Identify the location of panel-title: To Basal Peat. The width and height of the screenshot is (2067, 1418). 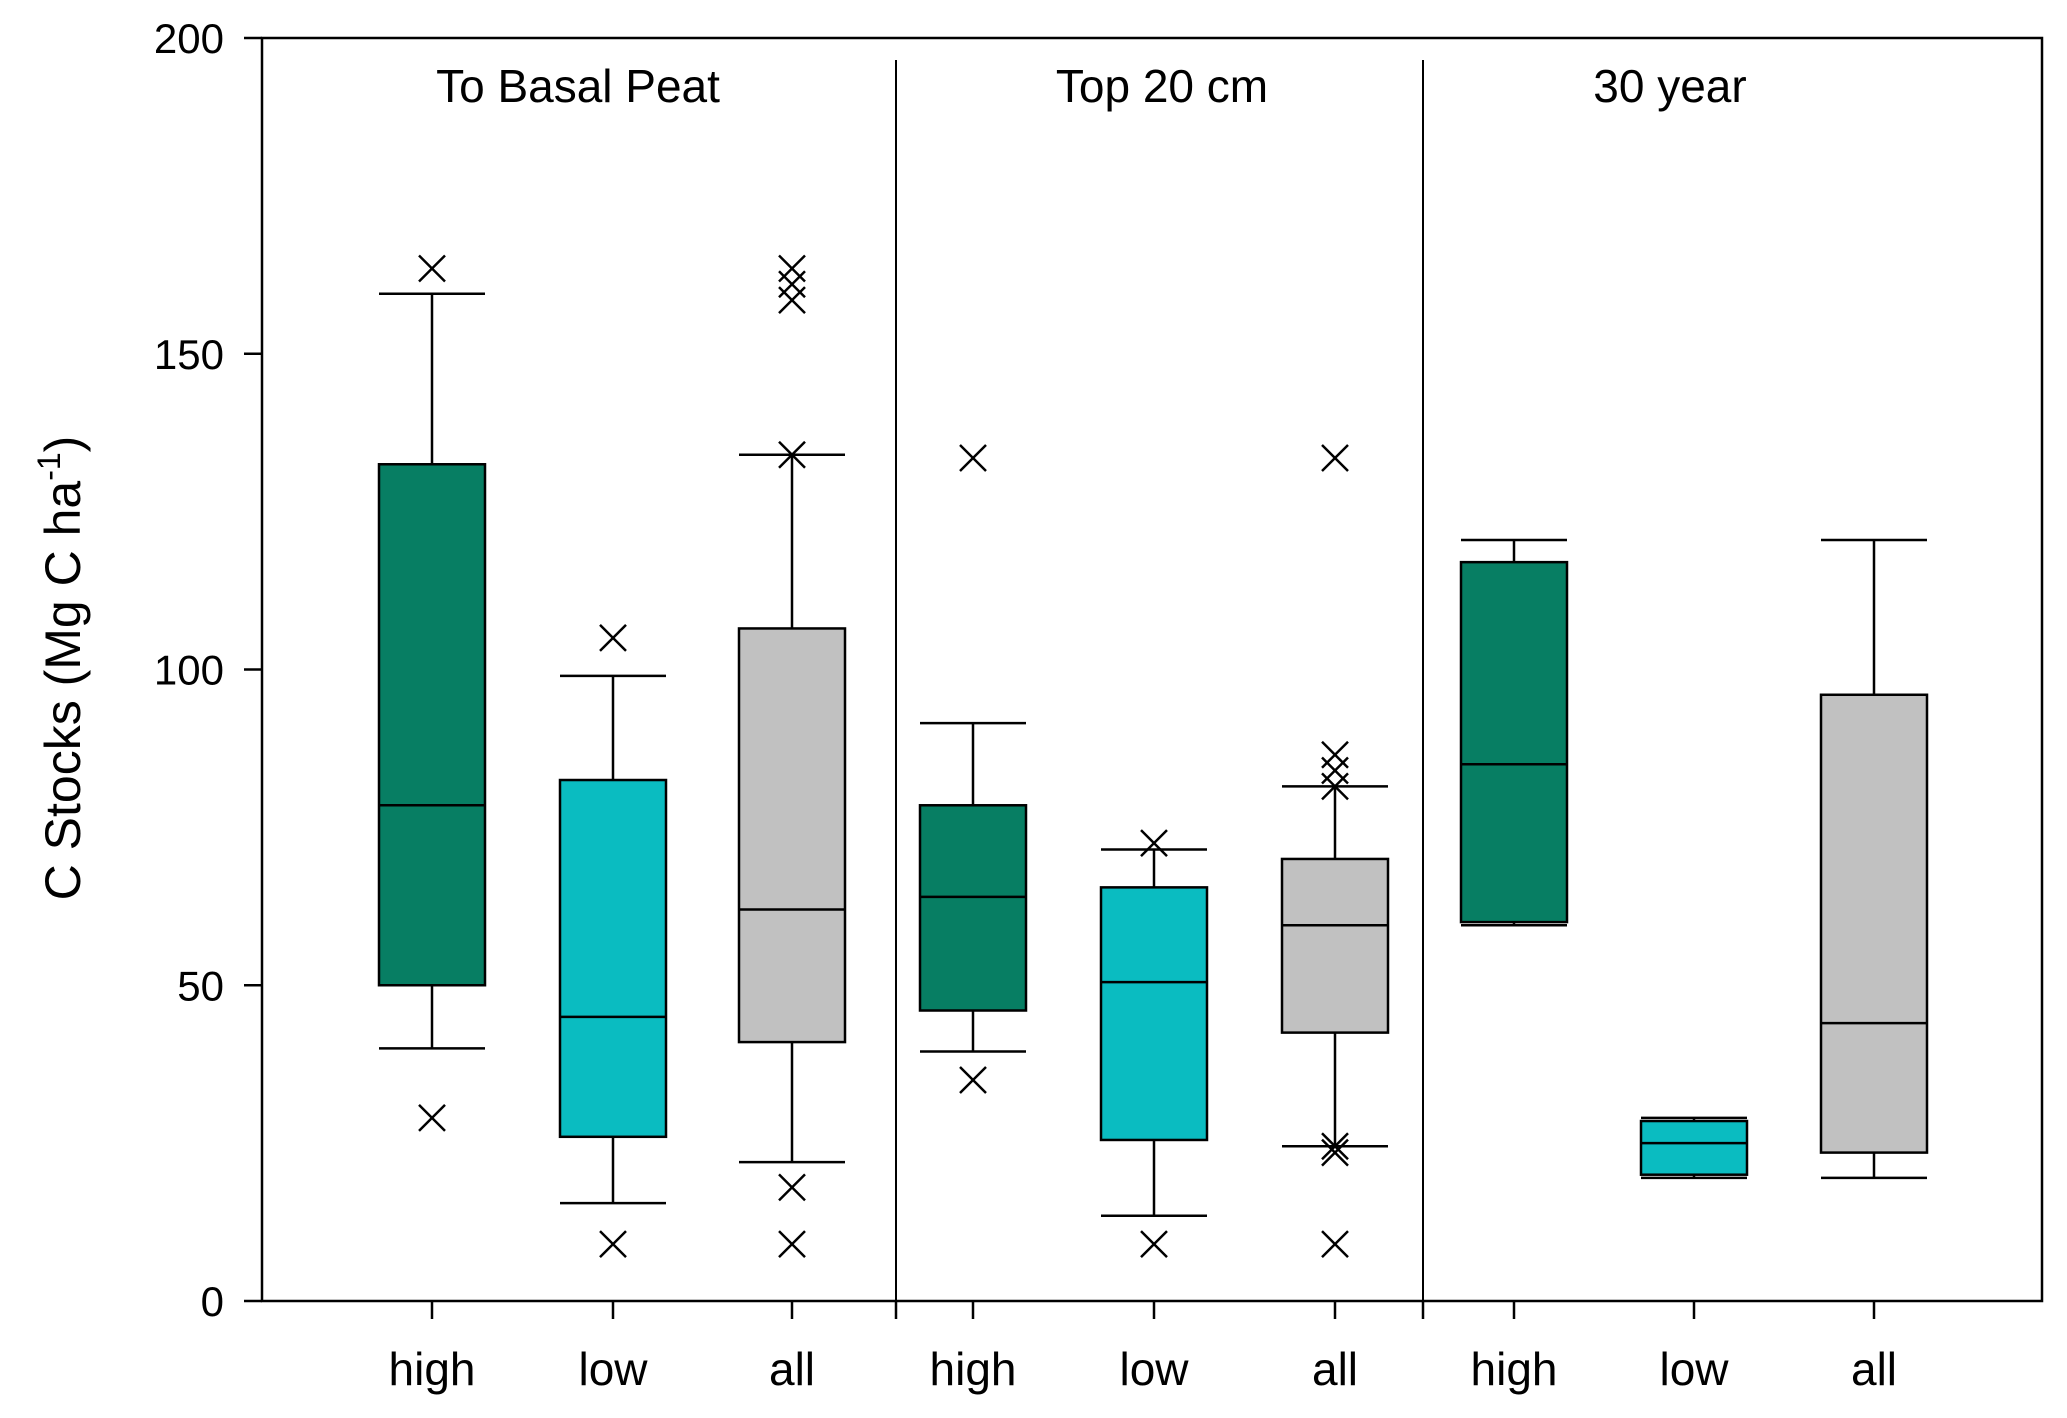
(578, 86).